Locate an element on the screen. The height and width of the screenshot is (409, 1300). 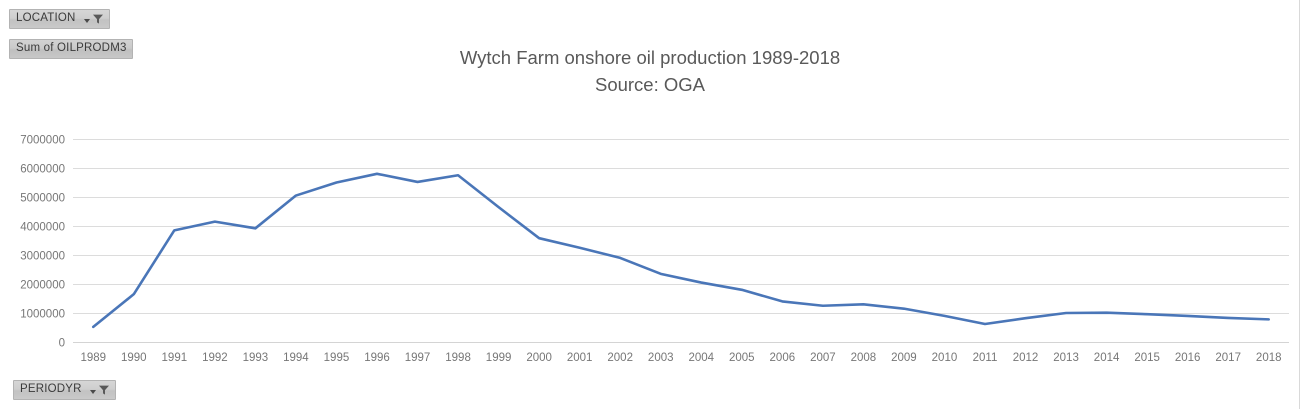
x-axis-tick-label: 2004 is located at coordinates (701, 358).